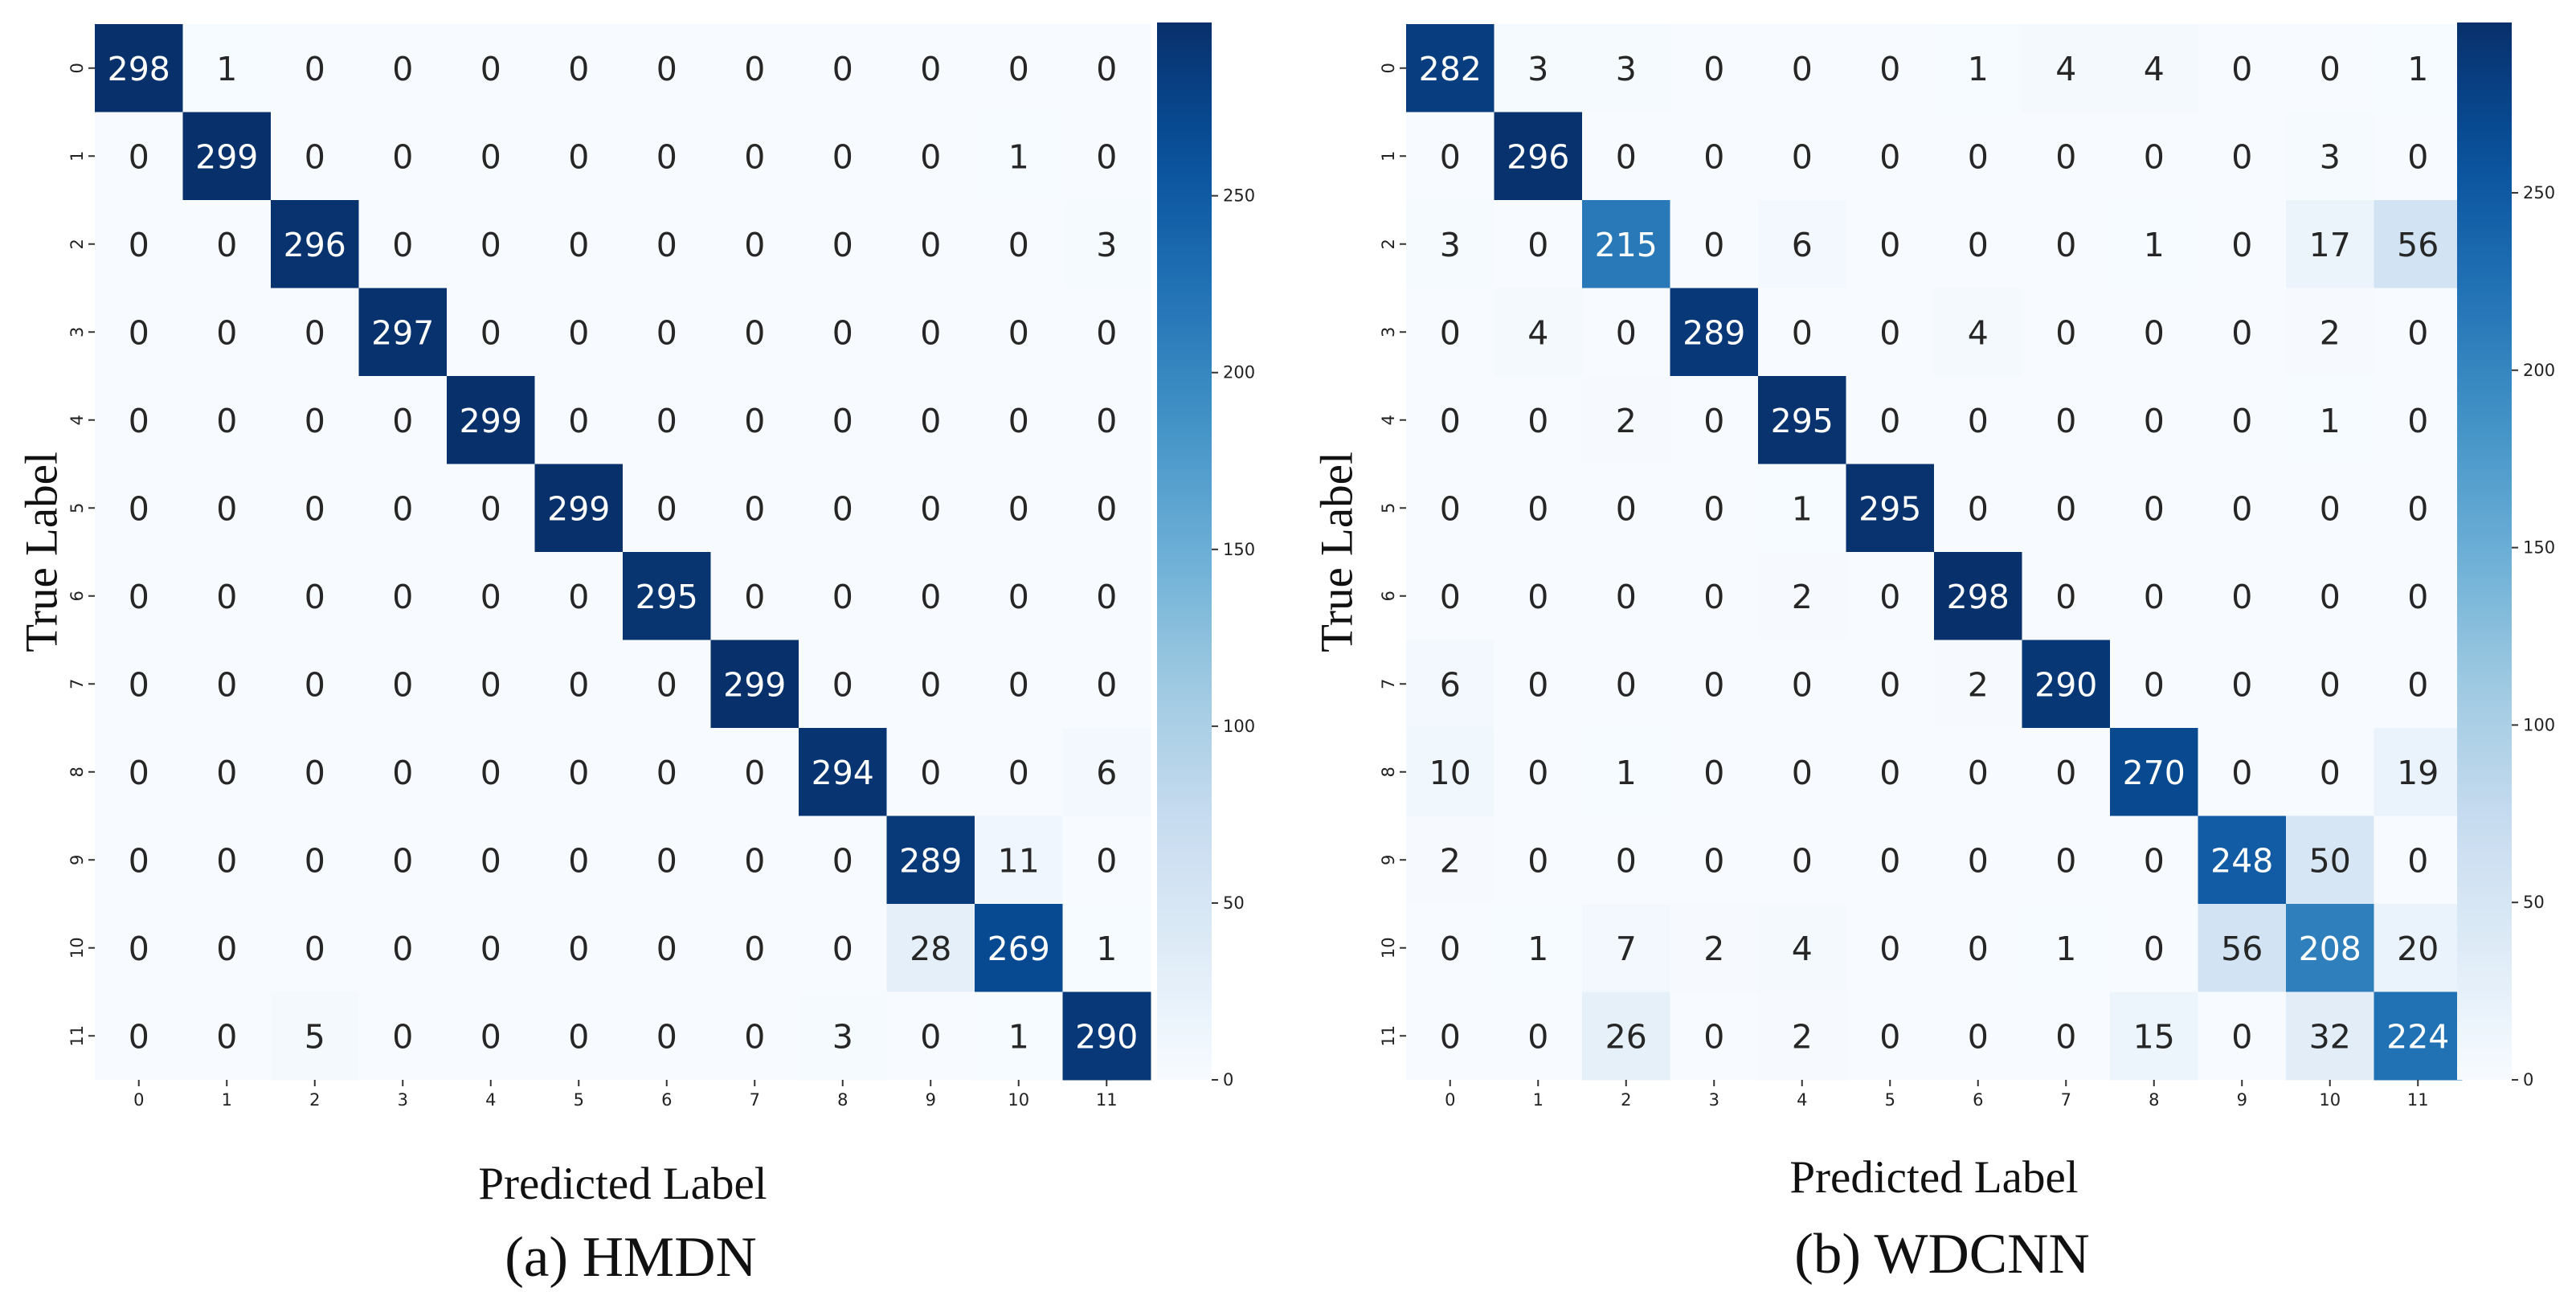 The image size is (2576, 1304). Describe the element at coordinates (77, 771) in the screenshot. I see `y-tick-label: 8` at that location.